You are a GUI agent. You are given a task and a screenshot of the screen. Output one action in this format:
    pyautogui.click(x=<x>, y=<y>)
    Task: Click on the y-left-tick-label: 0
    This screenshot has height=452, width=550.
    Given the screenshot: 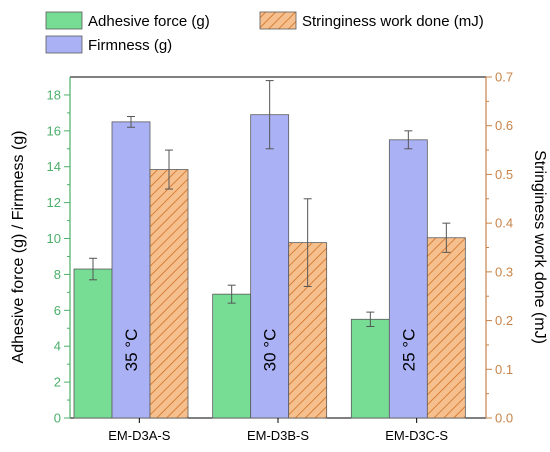 What is the action you would take?
    pyautogui.click(x=57, y=418)
    